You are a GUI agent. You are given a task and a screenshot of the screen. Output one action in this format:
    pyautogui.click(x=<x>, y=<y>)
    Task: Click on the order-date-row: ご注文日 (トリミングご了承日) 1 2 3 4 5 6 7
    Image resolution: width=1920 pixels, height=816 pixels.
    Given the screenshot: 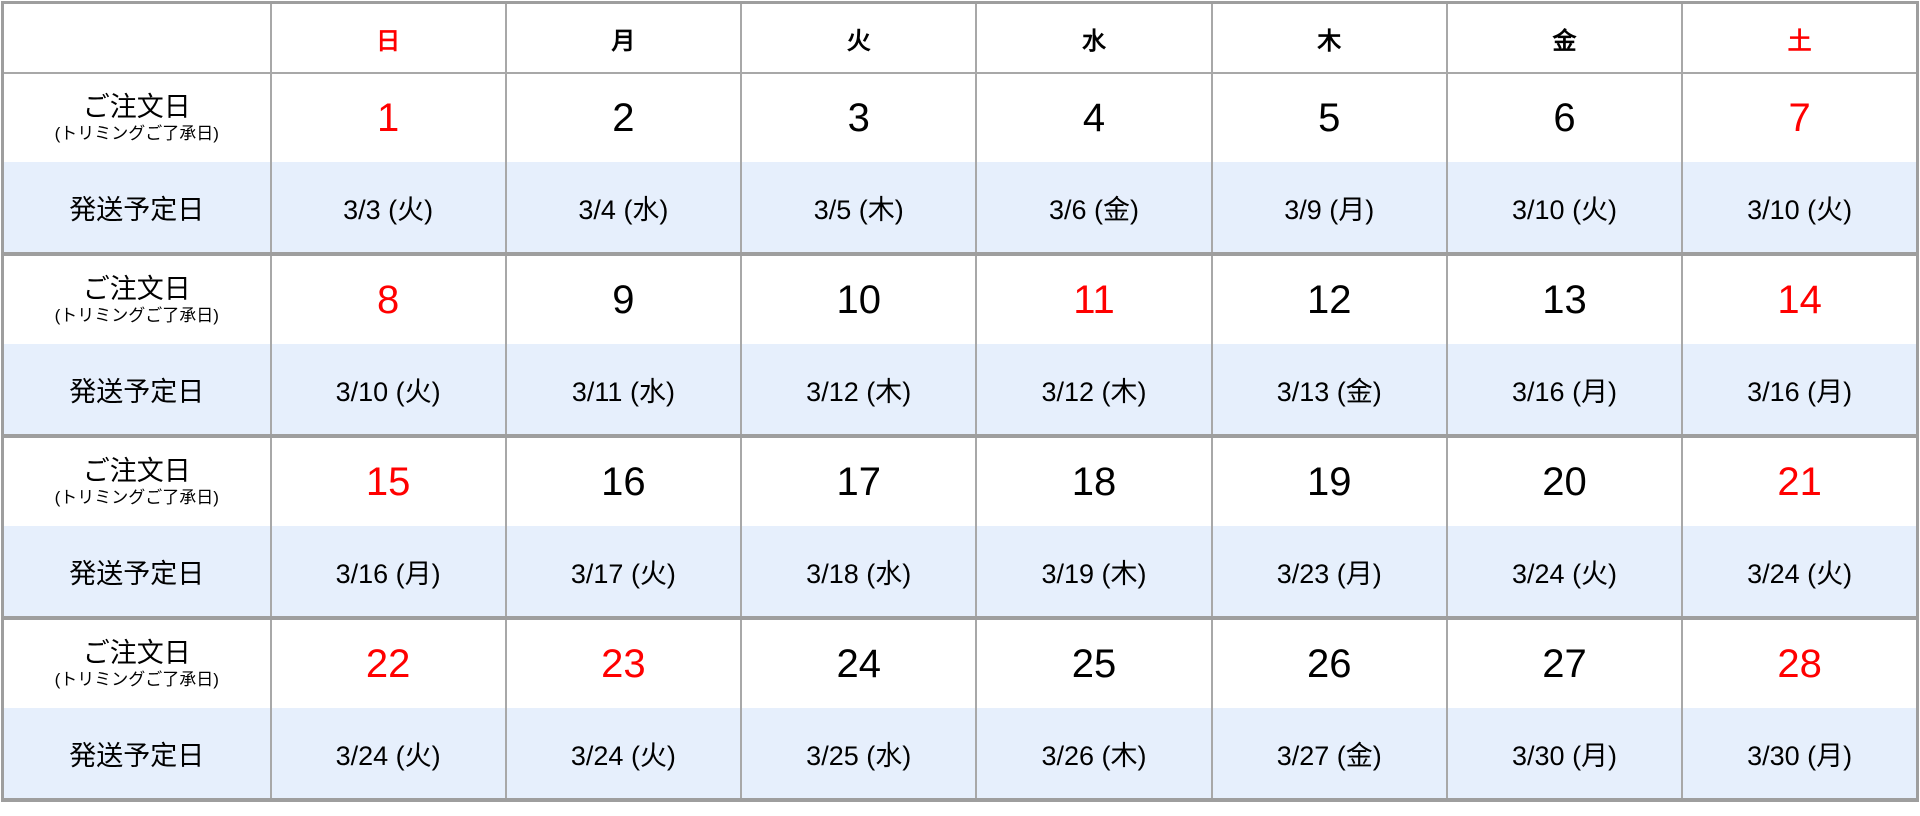 What is the action you would take?
    pyautogui.click(x=960, y=117)
    